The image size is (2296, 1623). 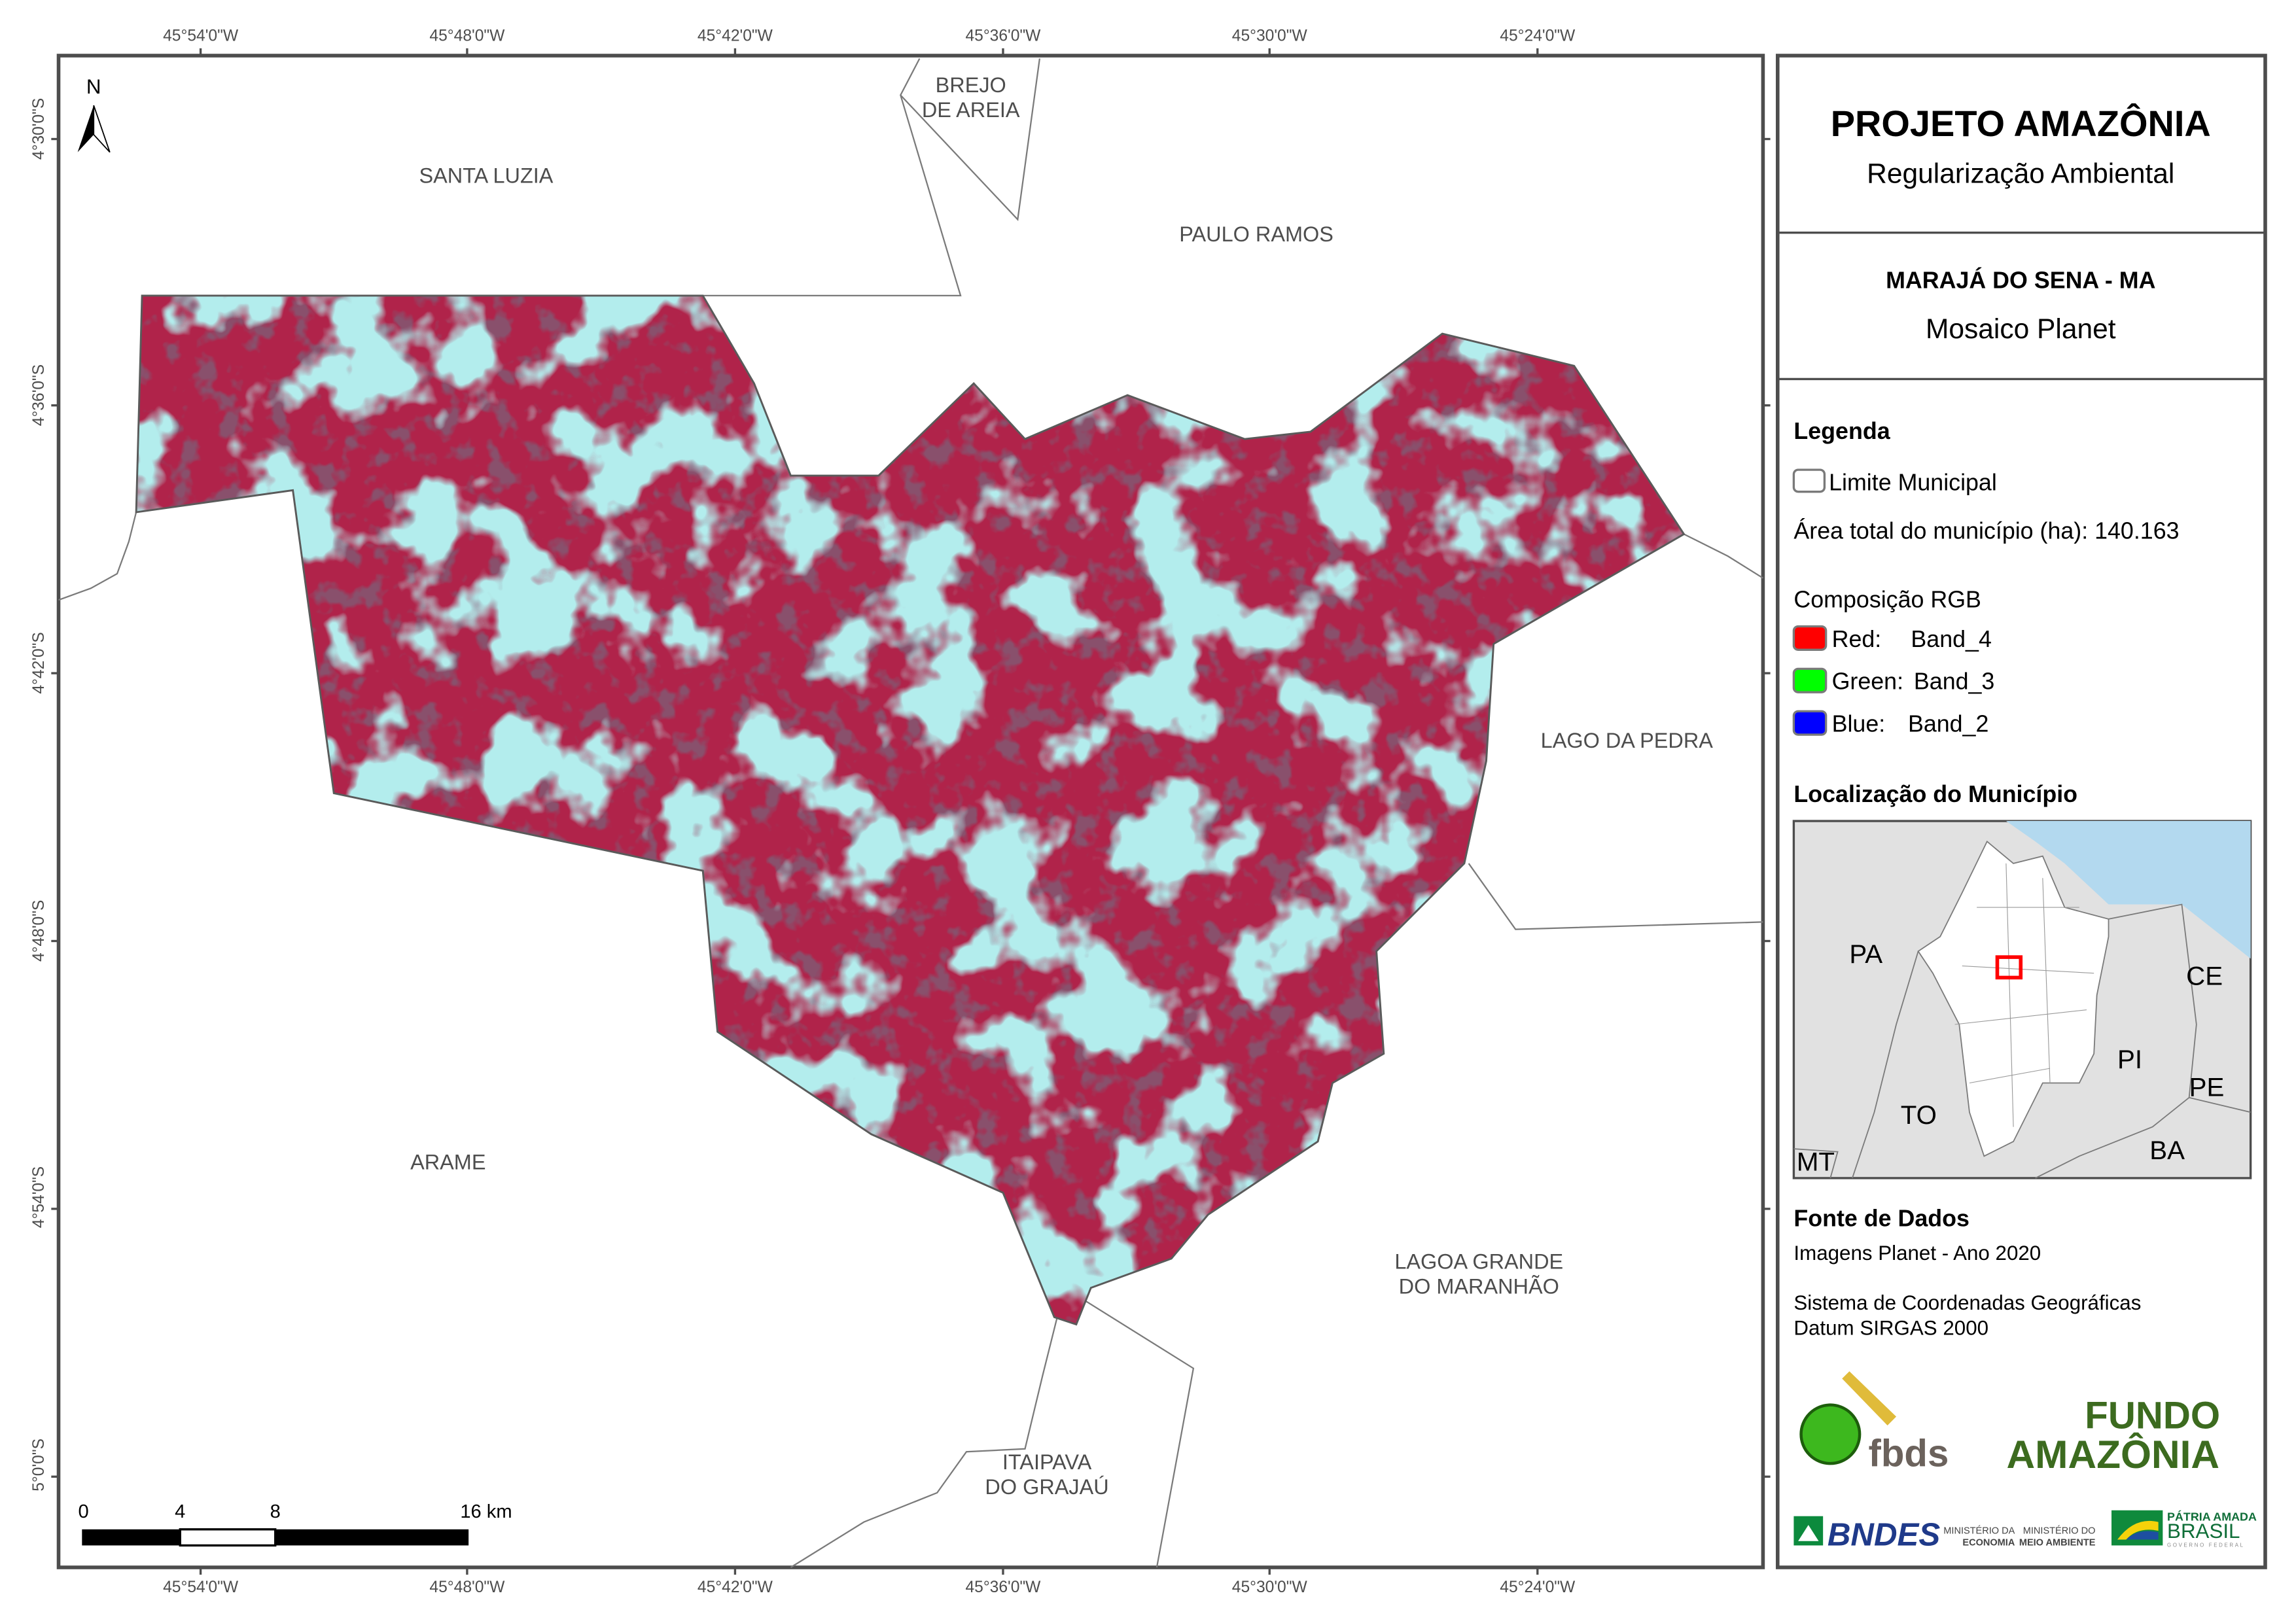 What do you see at coordinates (83, 1511) in the screenshot?
I see `scale-label: 0` at bounding box center [83, 1511].